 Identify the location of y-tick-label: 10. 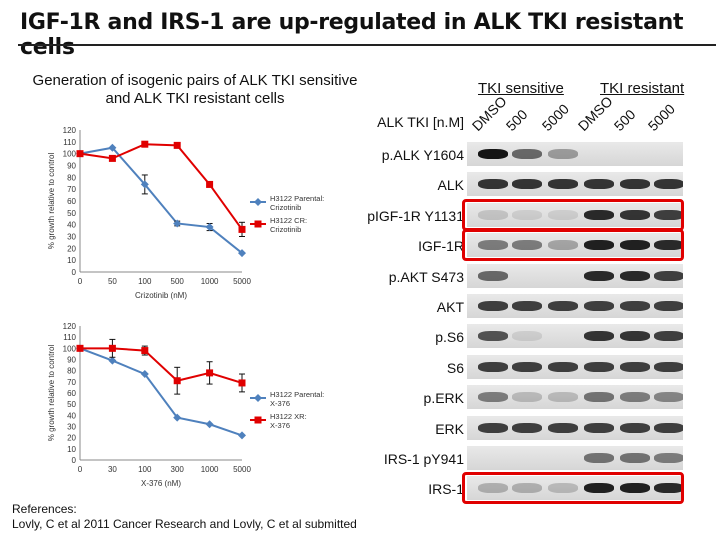
(71, 449).